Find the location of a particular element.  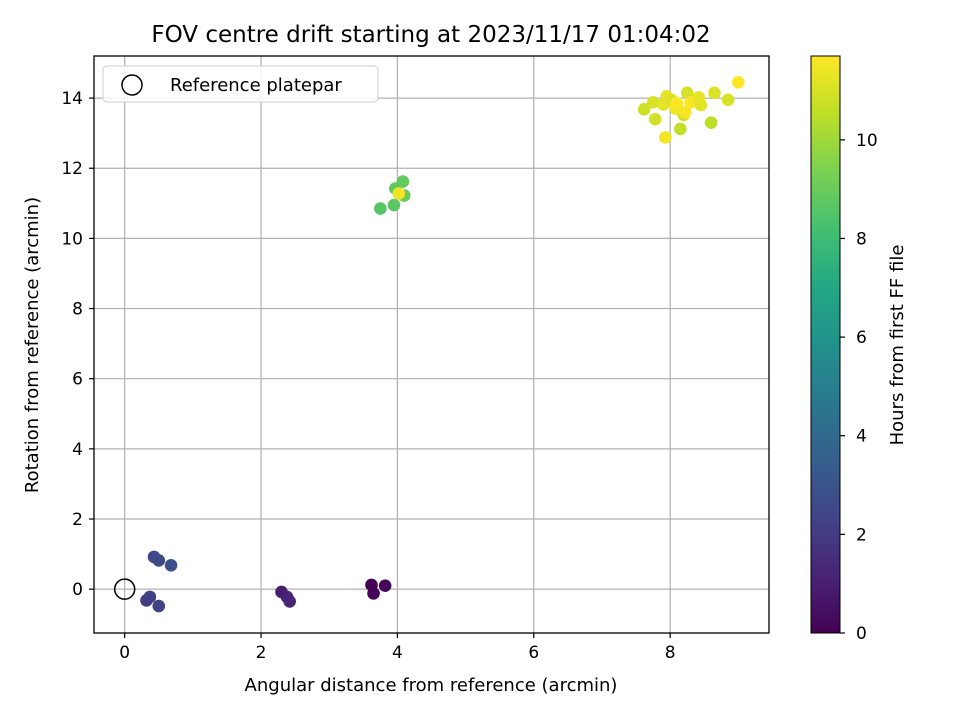

y-tick-label: 0 is located at coordinates (77, 590).